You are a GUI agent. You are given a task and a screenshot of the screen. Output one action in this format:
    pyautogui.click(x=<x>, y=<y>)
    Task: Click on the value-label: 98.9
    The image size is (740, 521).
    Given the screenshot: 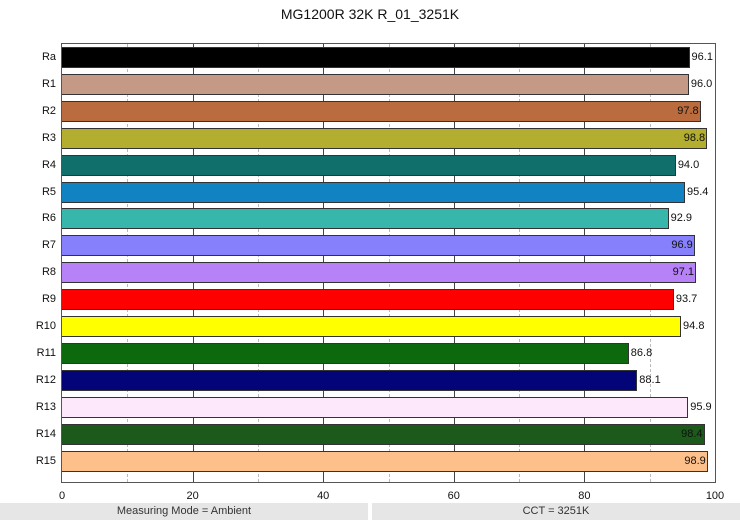 What is the action you would take?
    pyautogui.click(x=695, y=460)
    